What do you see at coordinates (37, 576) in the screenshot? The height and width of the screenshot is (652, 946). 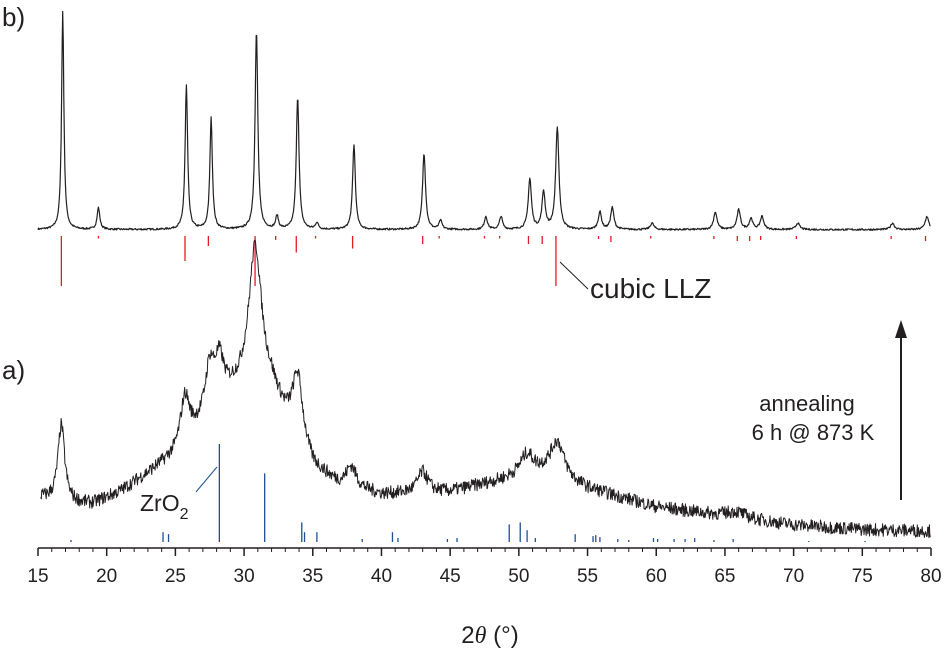 I see `x-tick-label: 15` at bounding box center [37, 576].